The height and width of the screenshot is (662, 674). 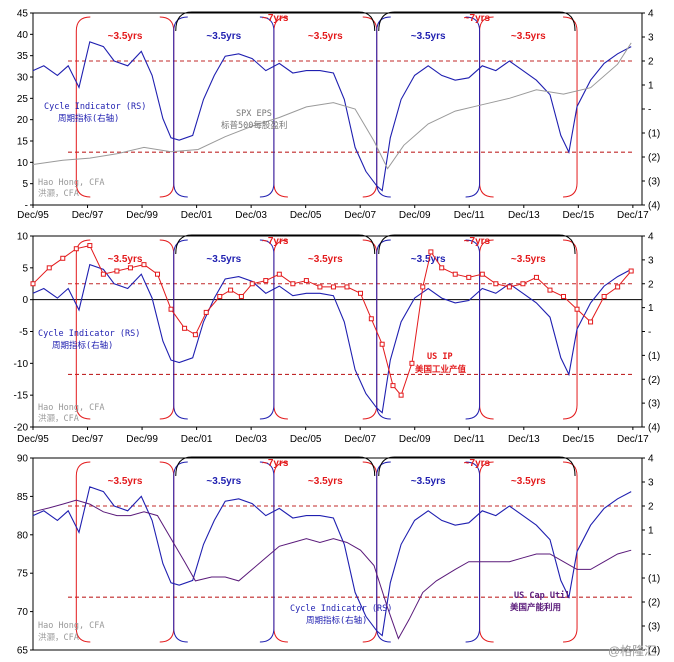 What do you see at coordinates (23, 651) in the screenshot?
I see `left-tick-label: 65` at bounding box center [23, 651].